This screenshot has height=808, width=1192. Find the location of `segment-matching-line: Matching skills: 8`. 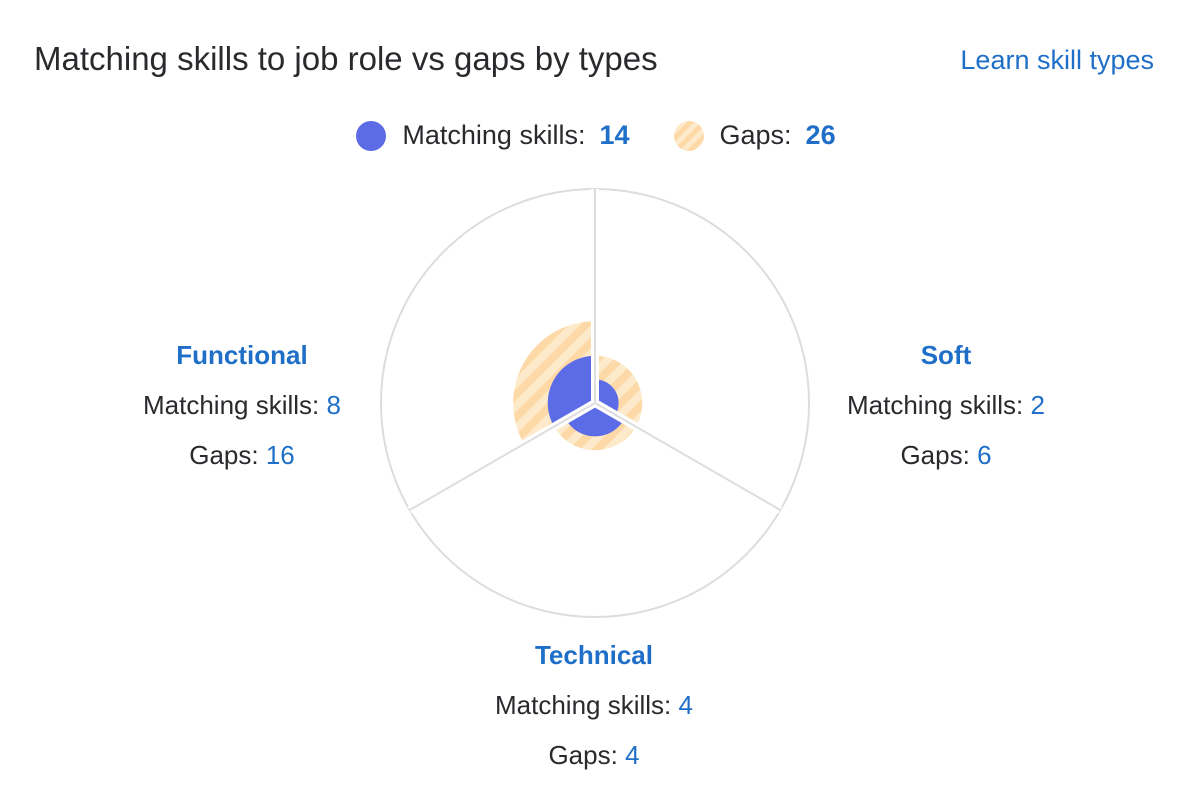

segment-matching-line: Matching skills: 8 is located at coordinates (242, 405).